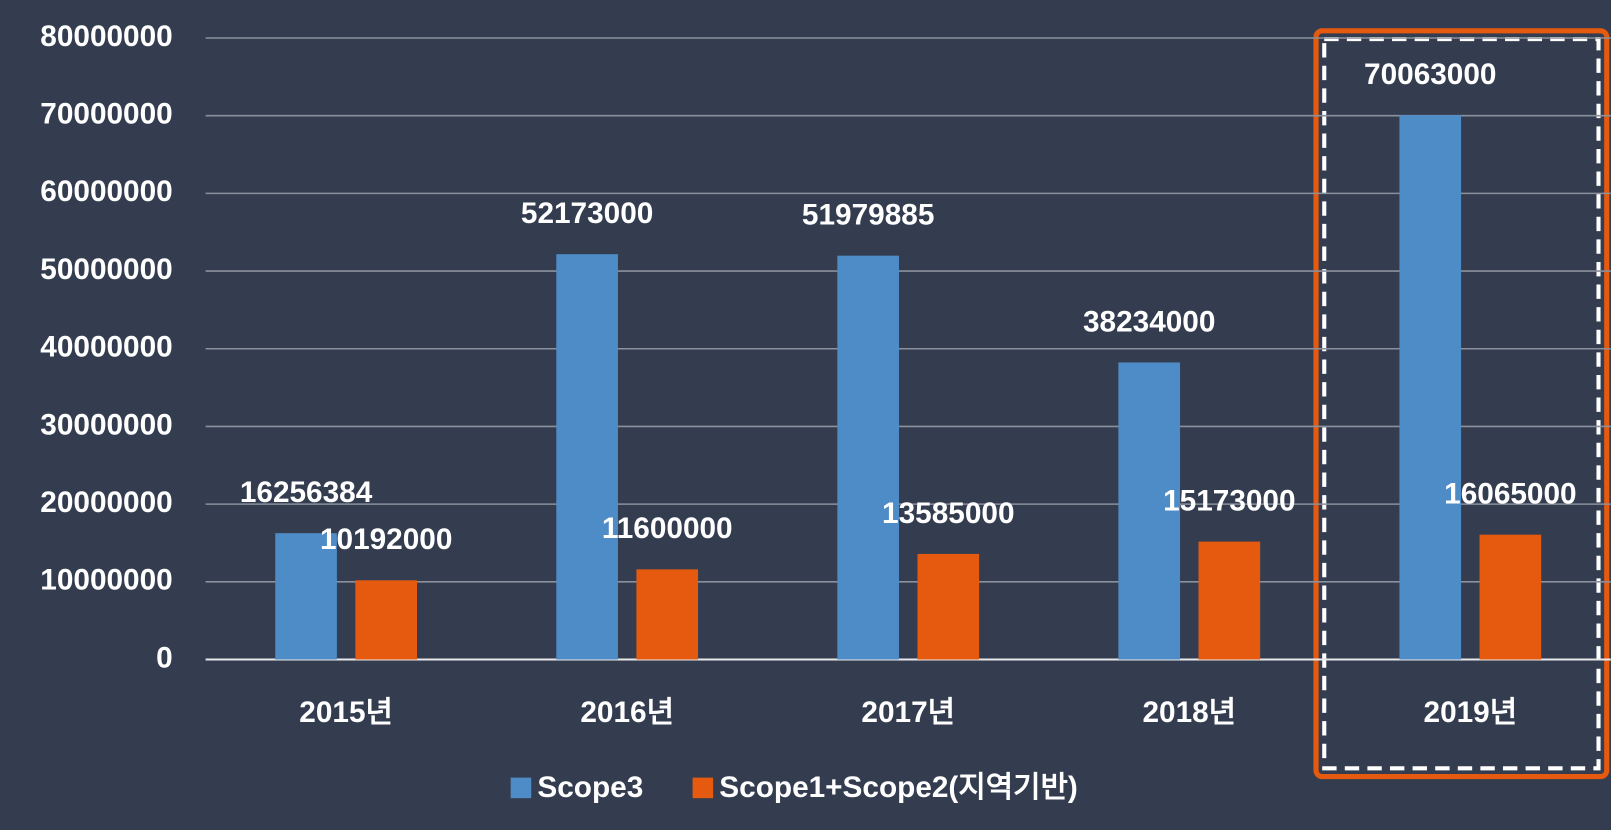 The height and width of the screenshot is (830, 1611). Describe the element at coordinates (948, 513) in the screenshot. I see `data-label: 13585000` at that location.